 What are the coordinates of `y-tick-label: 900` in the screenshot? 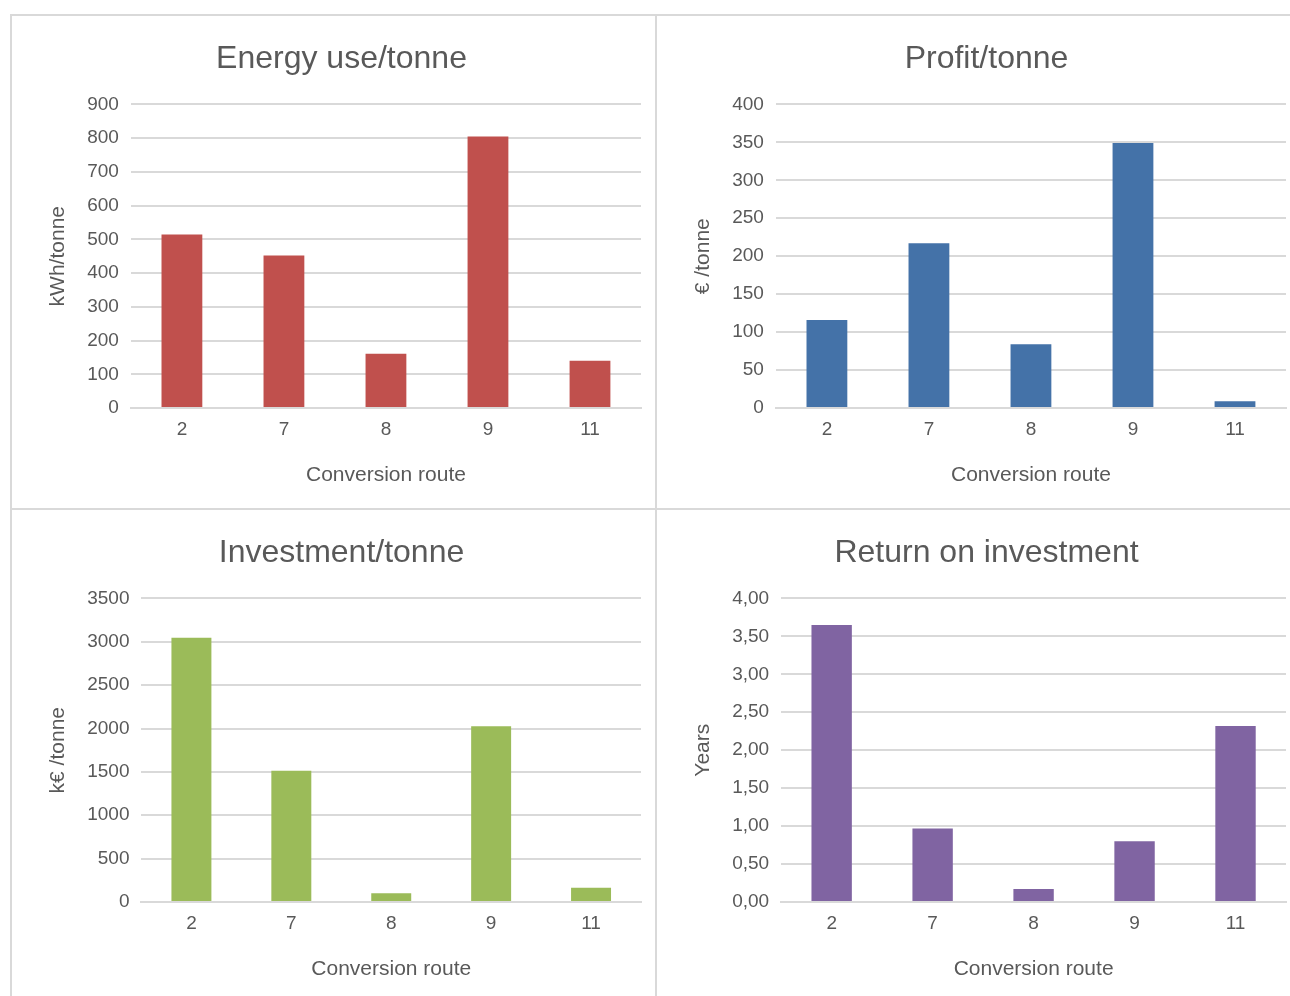 It's located at (103, 103).